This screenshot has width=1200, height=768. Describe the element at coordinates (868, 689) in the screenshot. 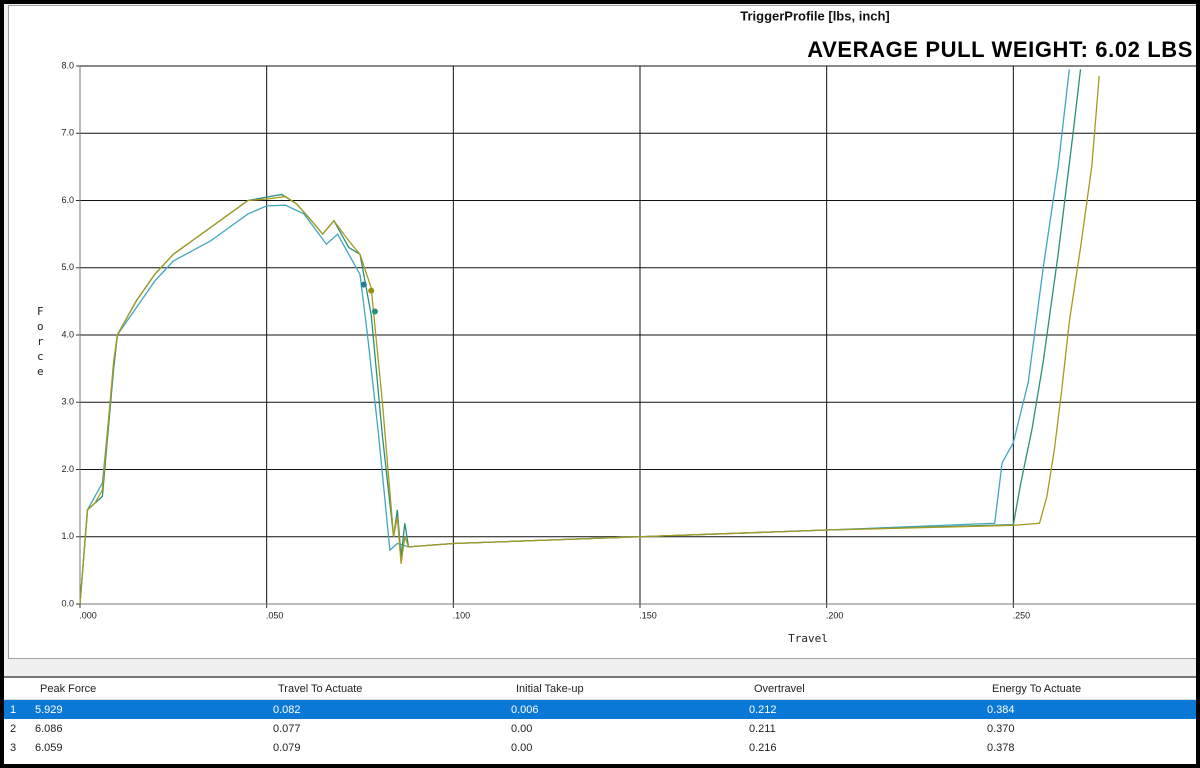

I see `column-header: Overtravel` at that location.